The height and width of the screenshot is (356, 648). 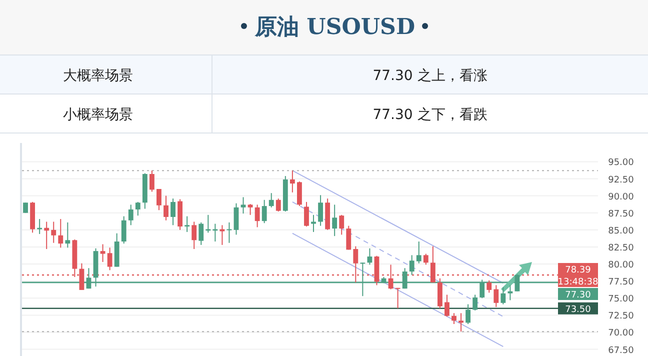 What do you see at coordinates (335, 27) in the screenshot?
I see `text: 原油 USOUSD` at bounding box center [335, 27].